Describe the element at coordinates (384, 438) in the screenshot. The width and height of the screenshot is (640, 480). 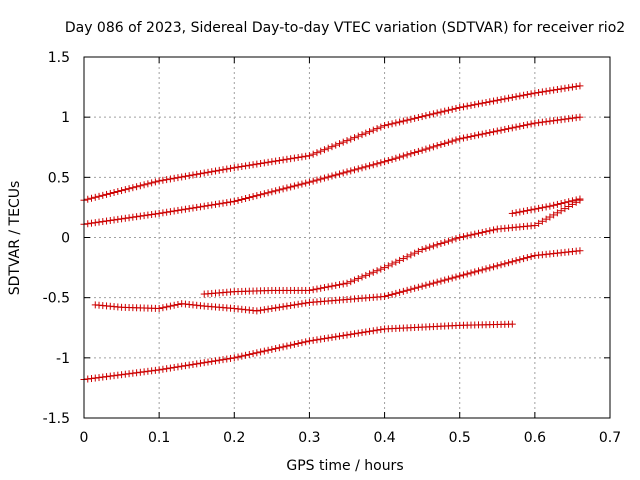
I see `x-tick-label: 0.4` at that location.